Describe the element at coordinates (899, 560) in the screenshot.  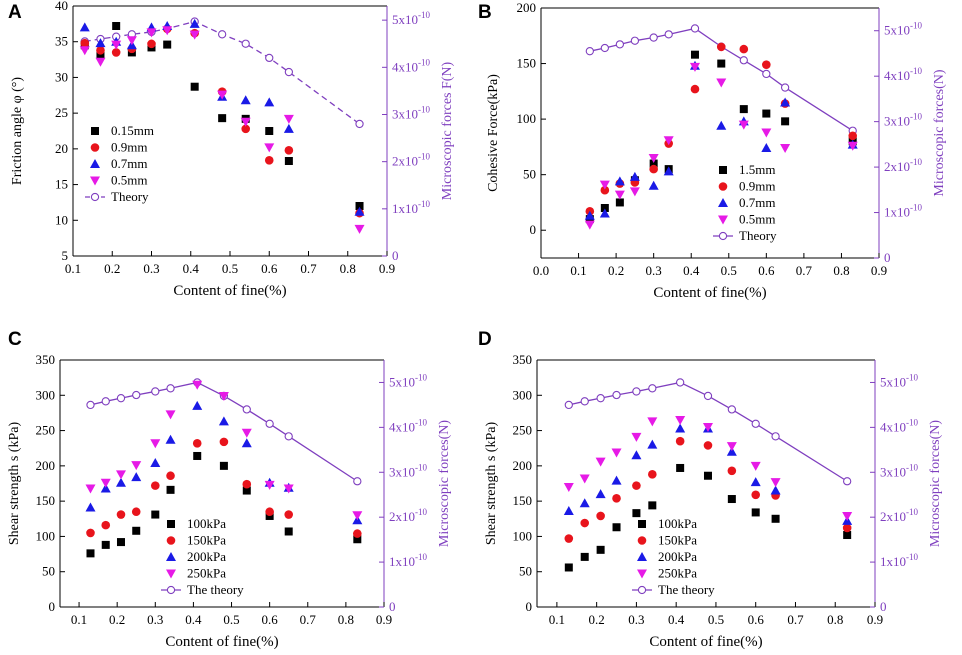
I see `y2-tick-label: 1x10⁻¹⁰` at that location.